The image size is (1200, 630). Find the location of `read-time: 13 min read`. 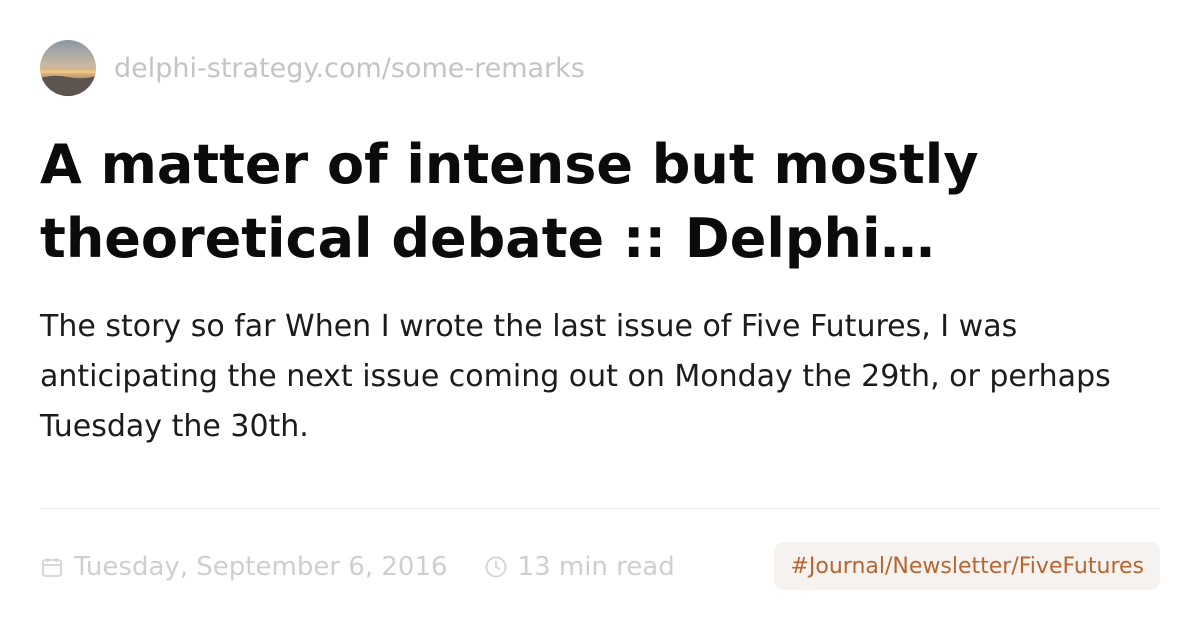

read-time: 13 min read is located at coordinates (579, 567).